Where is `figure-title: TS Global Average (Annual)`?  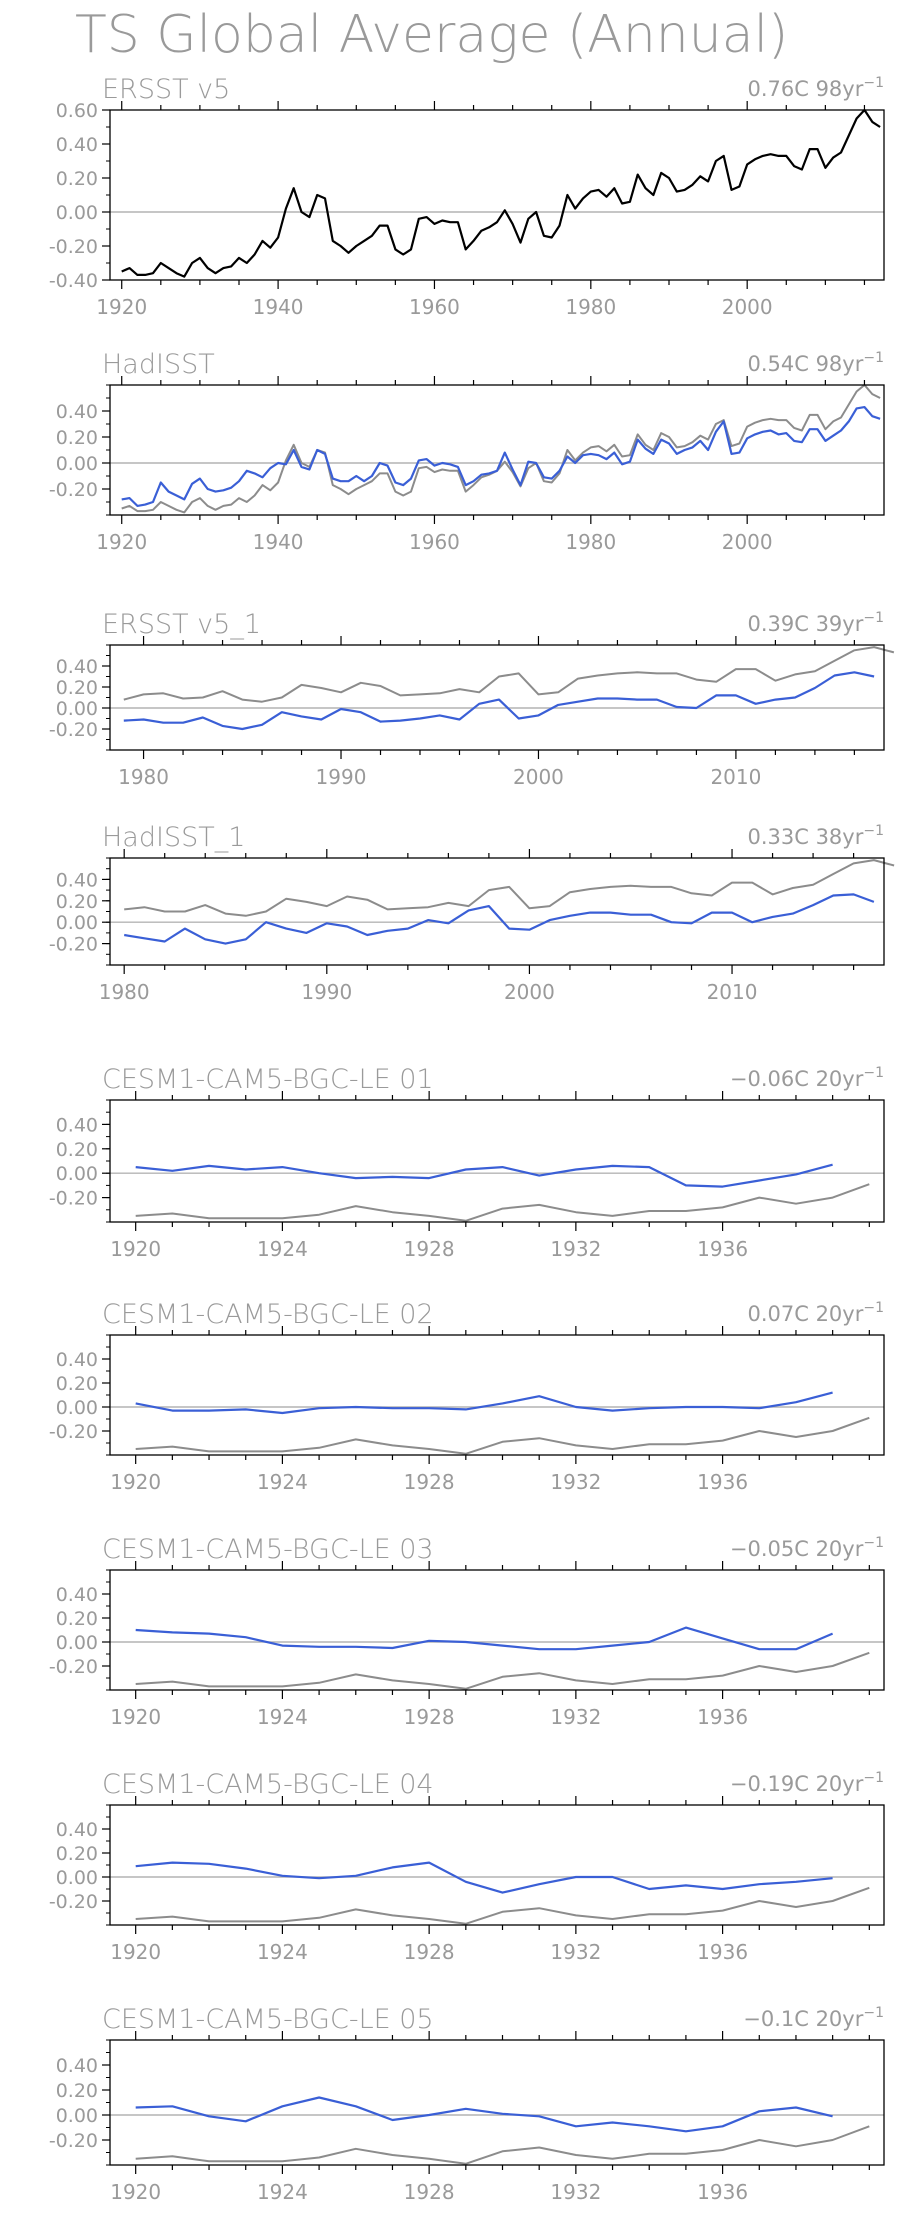 figure-title: TS Global Average (Annual) is located at coordinates (431, 35).